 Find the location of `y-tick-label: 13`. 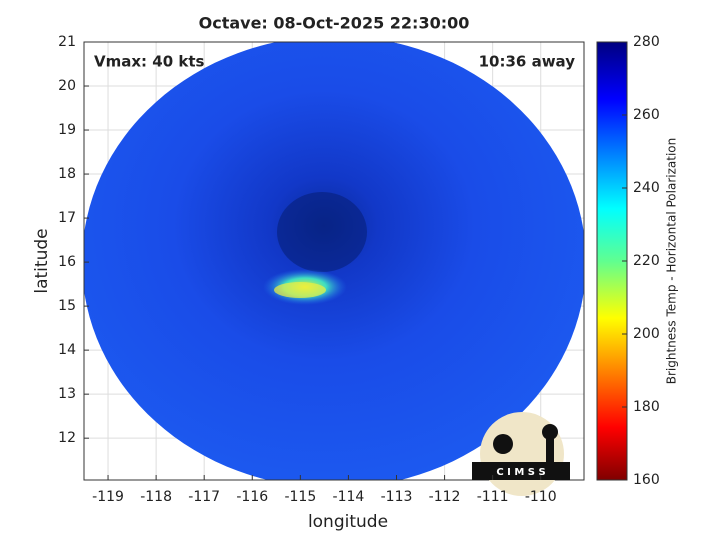

y-tick-label: 13 is located at coordinates (67, 394).